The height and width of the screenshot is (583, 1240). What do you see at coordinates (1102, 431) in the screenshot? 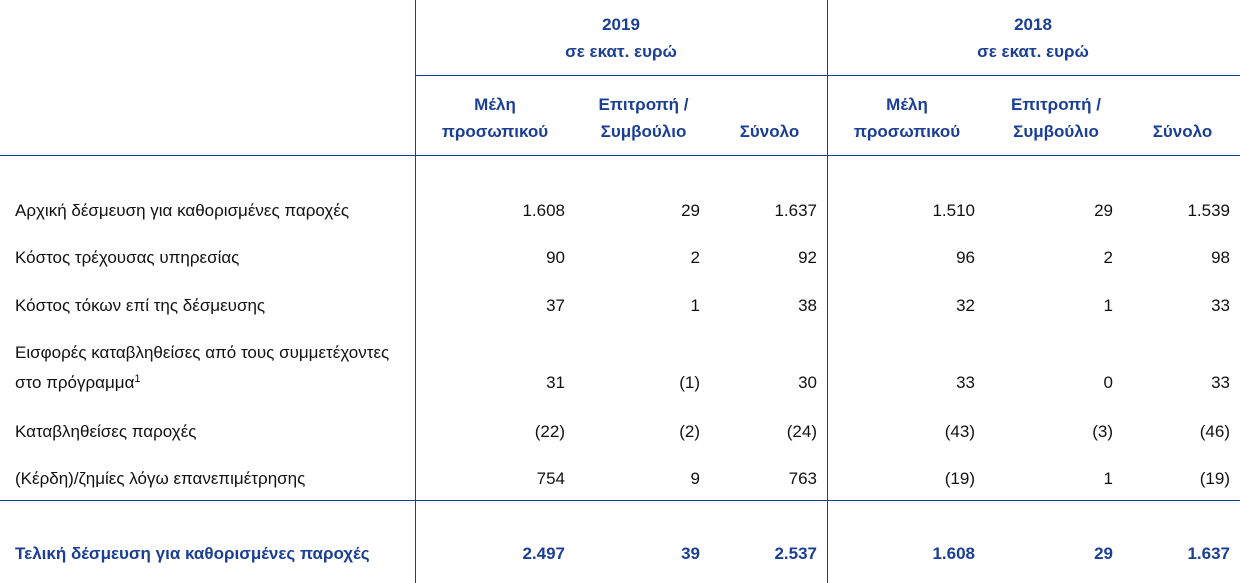
I see `cell-value: (3)` at bounding box center [1102, 431].